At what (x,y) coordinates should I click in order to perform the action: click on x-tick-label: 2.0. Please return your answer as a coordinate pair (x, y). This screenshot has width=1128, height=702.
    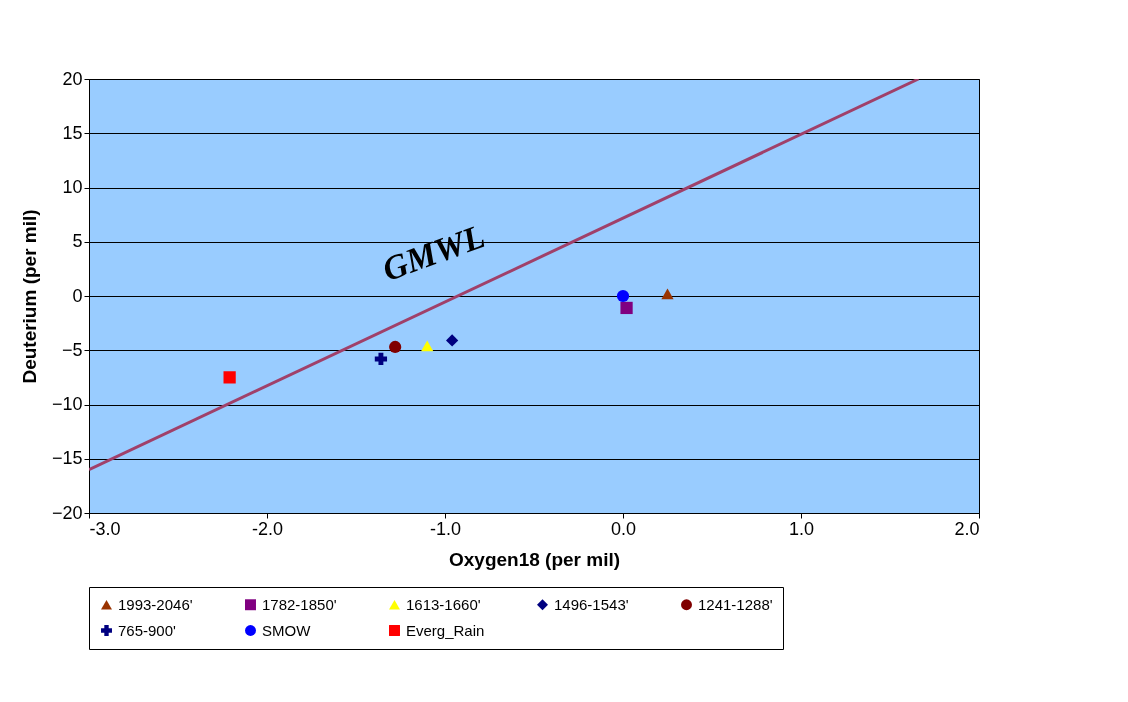
    Looking at the image, I should click on (967, 528).